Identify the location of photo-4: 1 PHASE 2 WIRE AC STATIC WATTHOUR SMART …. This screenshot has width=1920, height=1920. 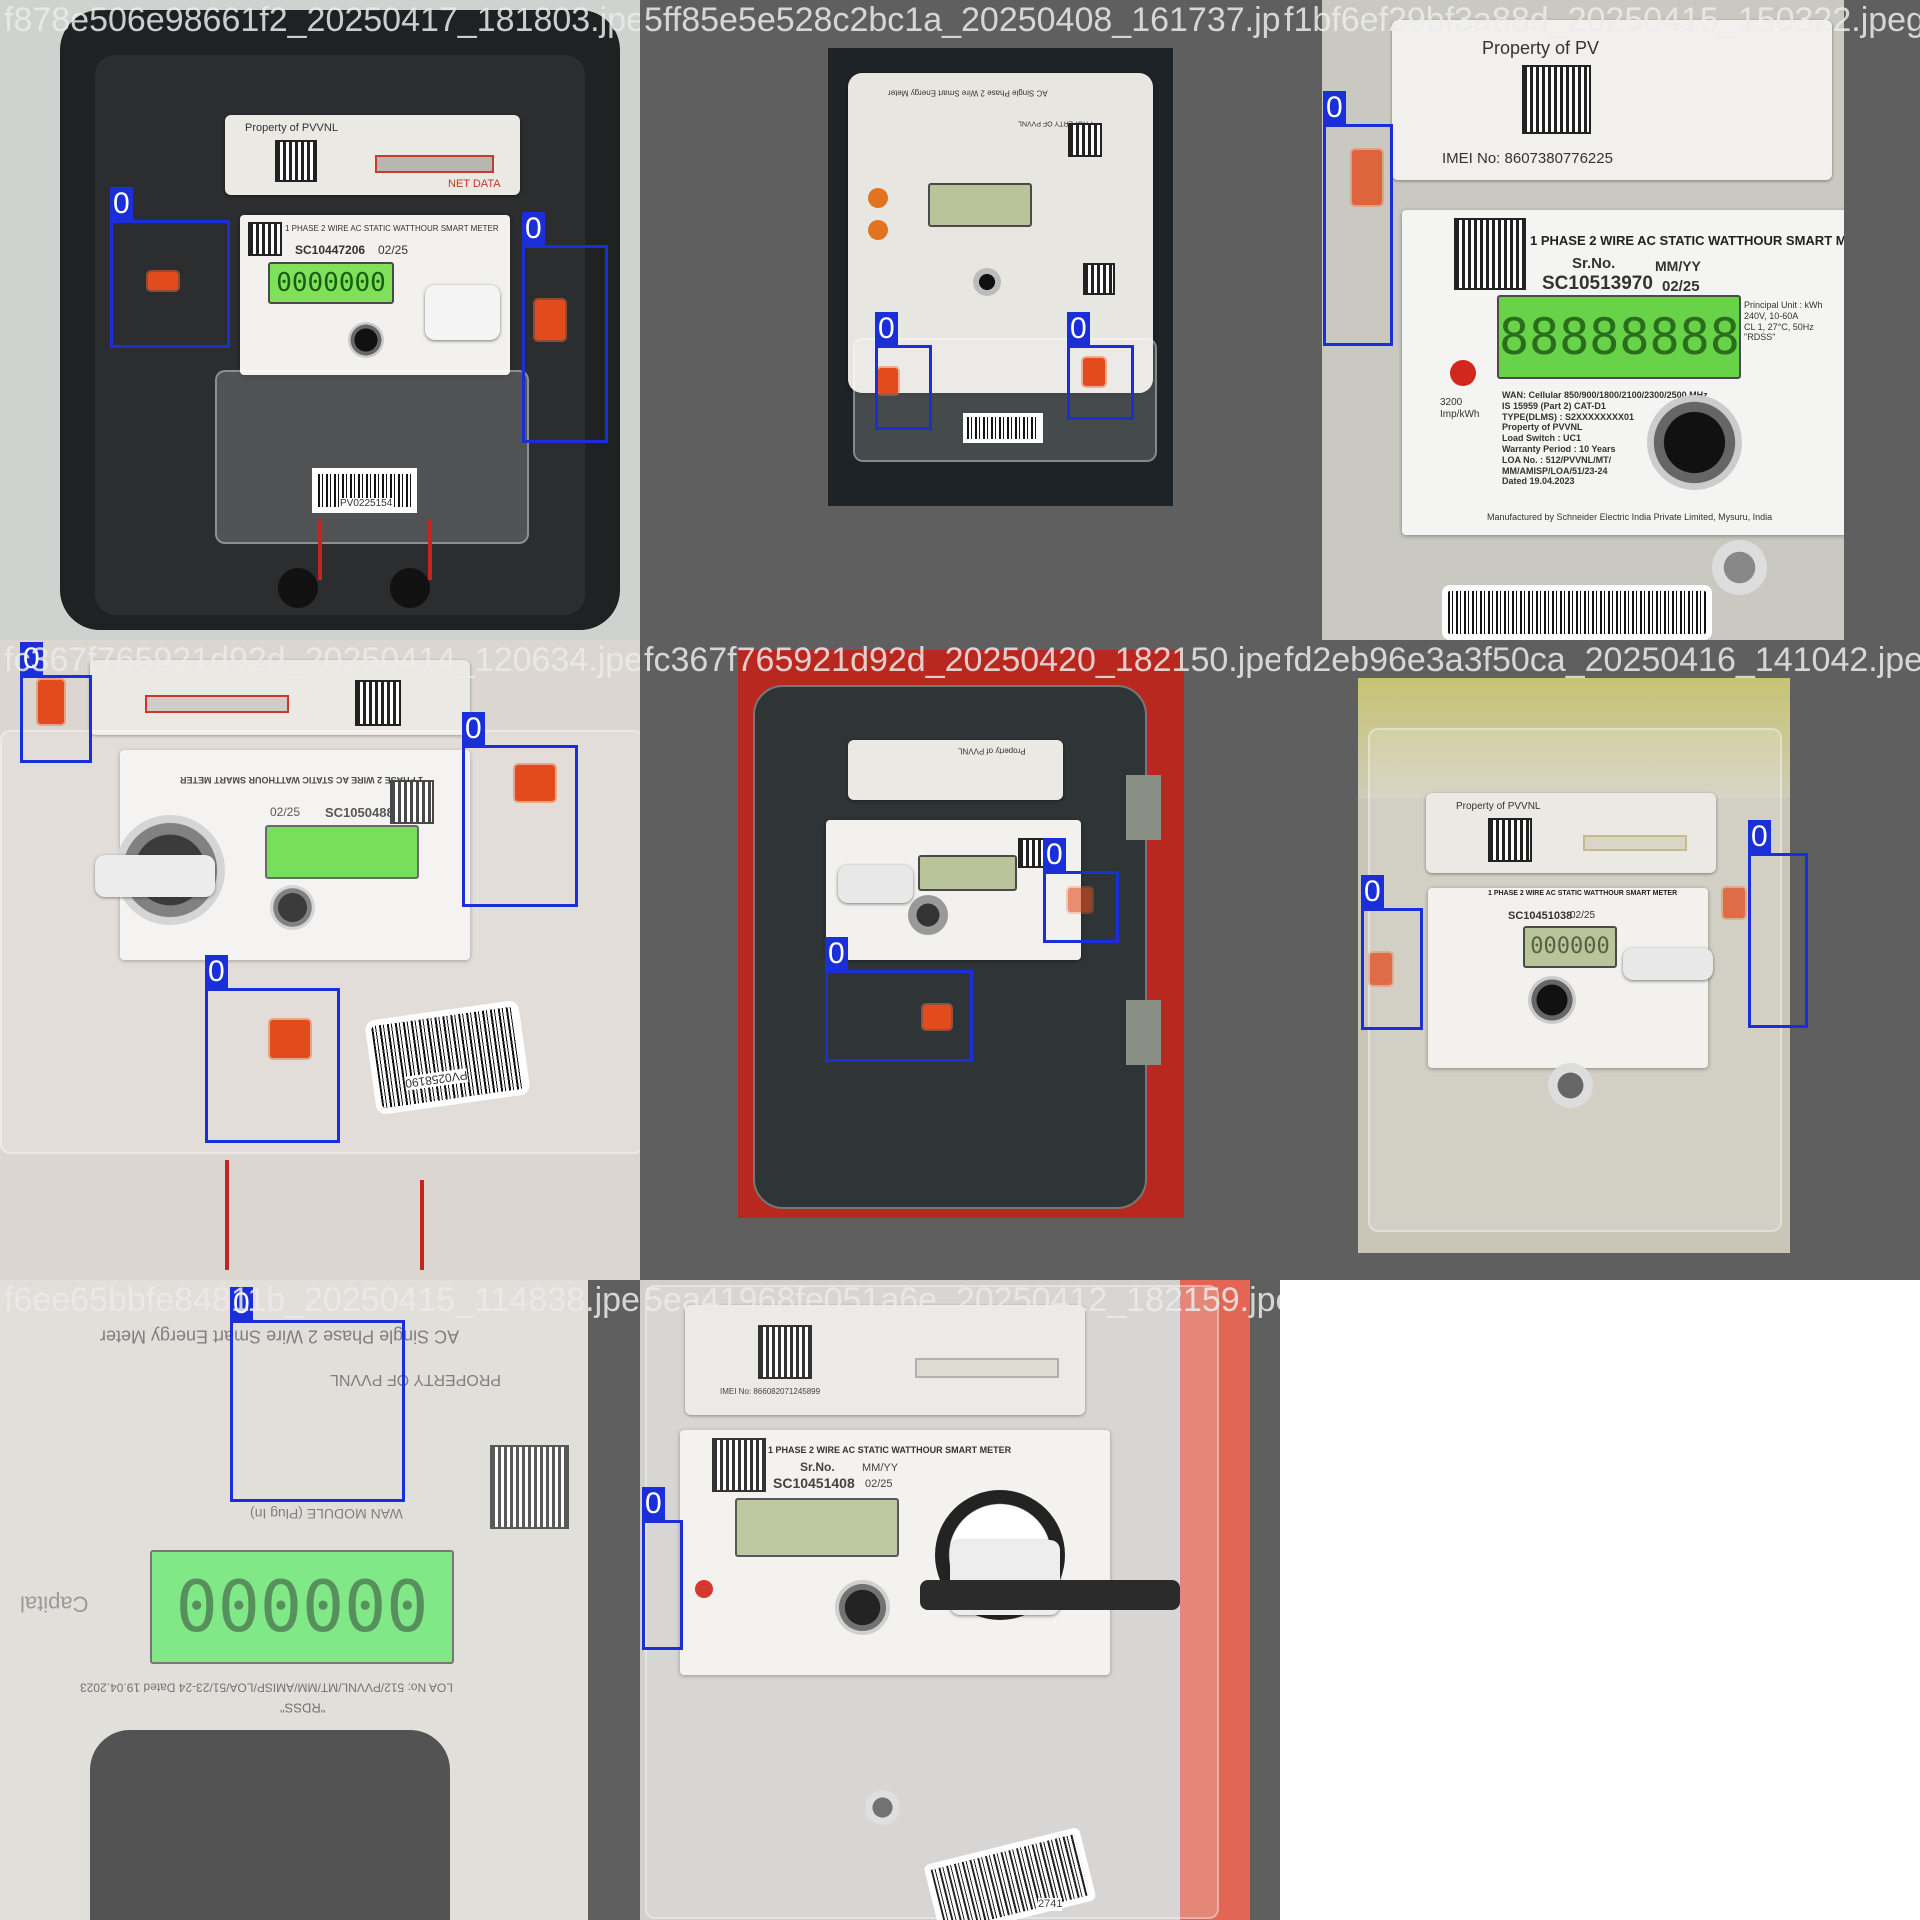
(320, 960).